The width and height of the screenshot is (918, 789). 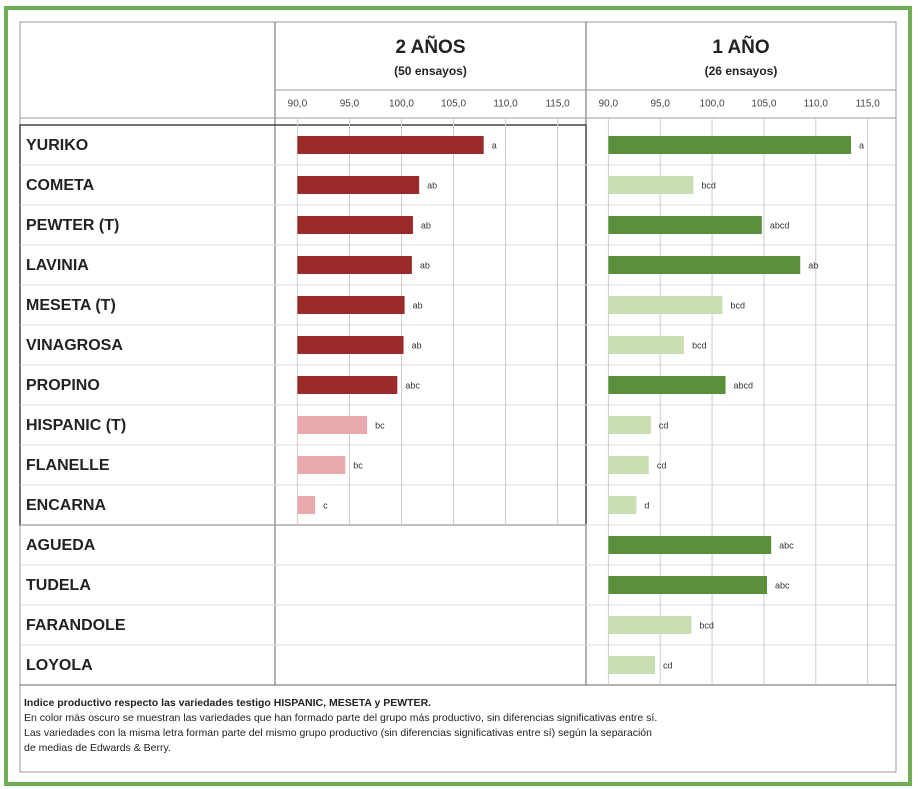 I want to click on row-label: TUDELA, so click(x=58, y=585).